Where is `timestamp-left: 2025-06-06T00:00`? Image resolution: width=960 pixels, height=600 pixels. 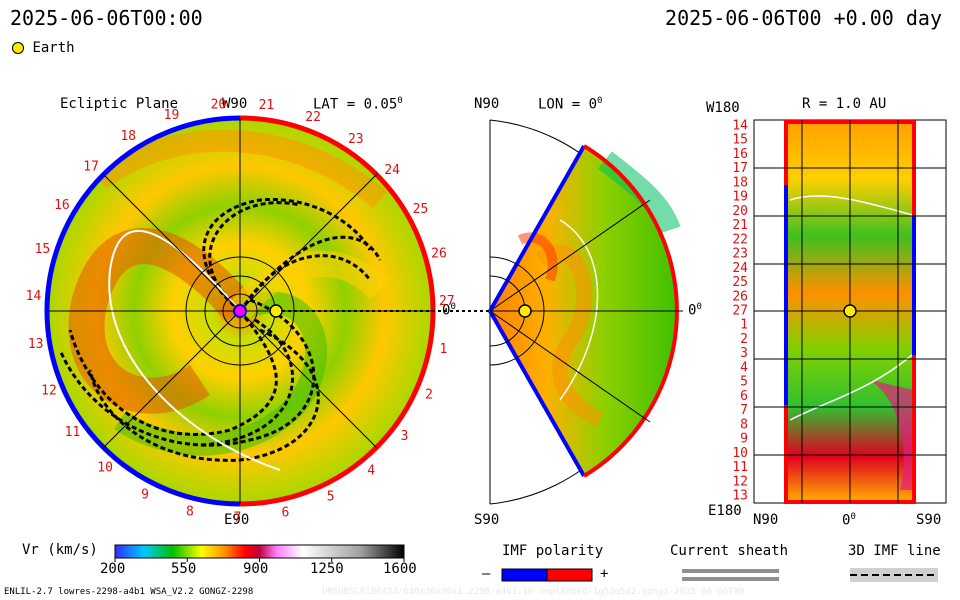
timestamp-left: 2025-06-06T00:00 is located at coordinates (106, 18).